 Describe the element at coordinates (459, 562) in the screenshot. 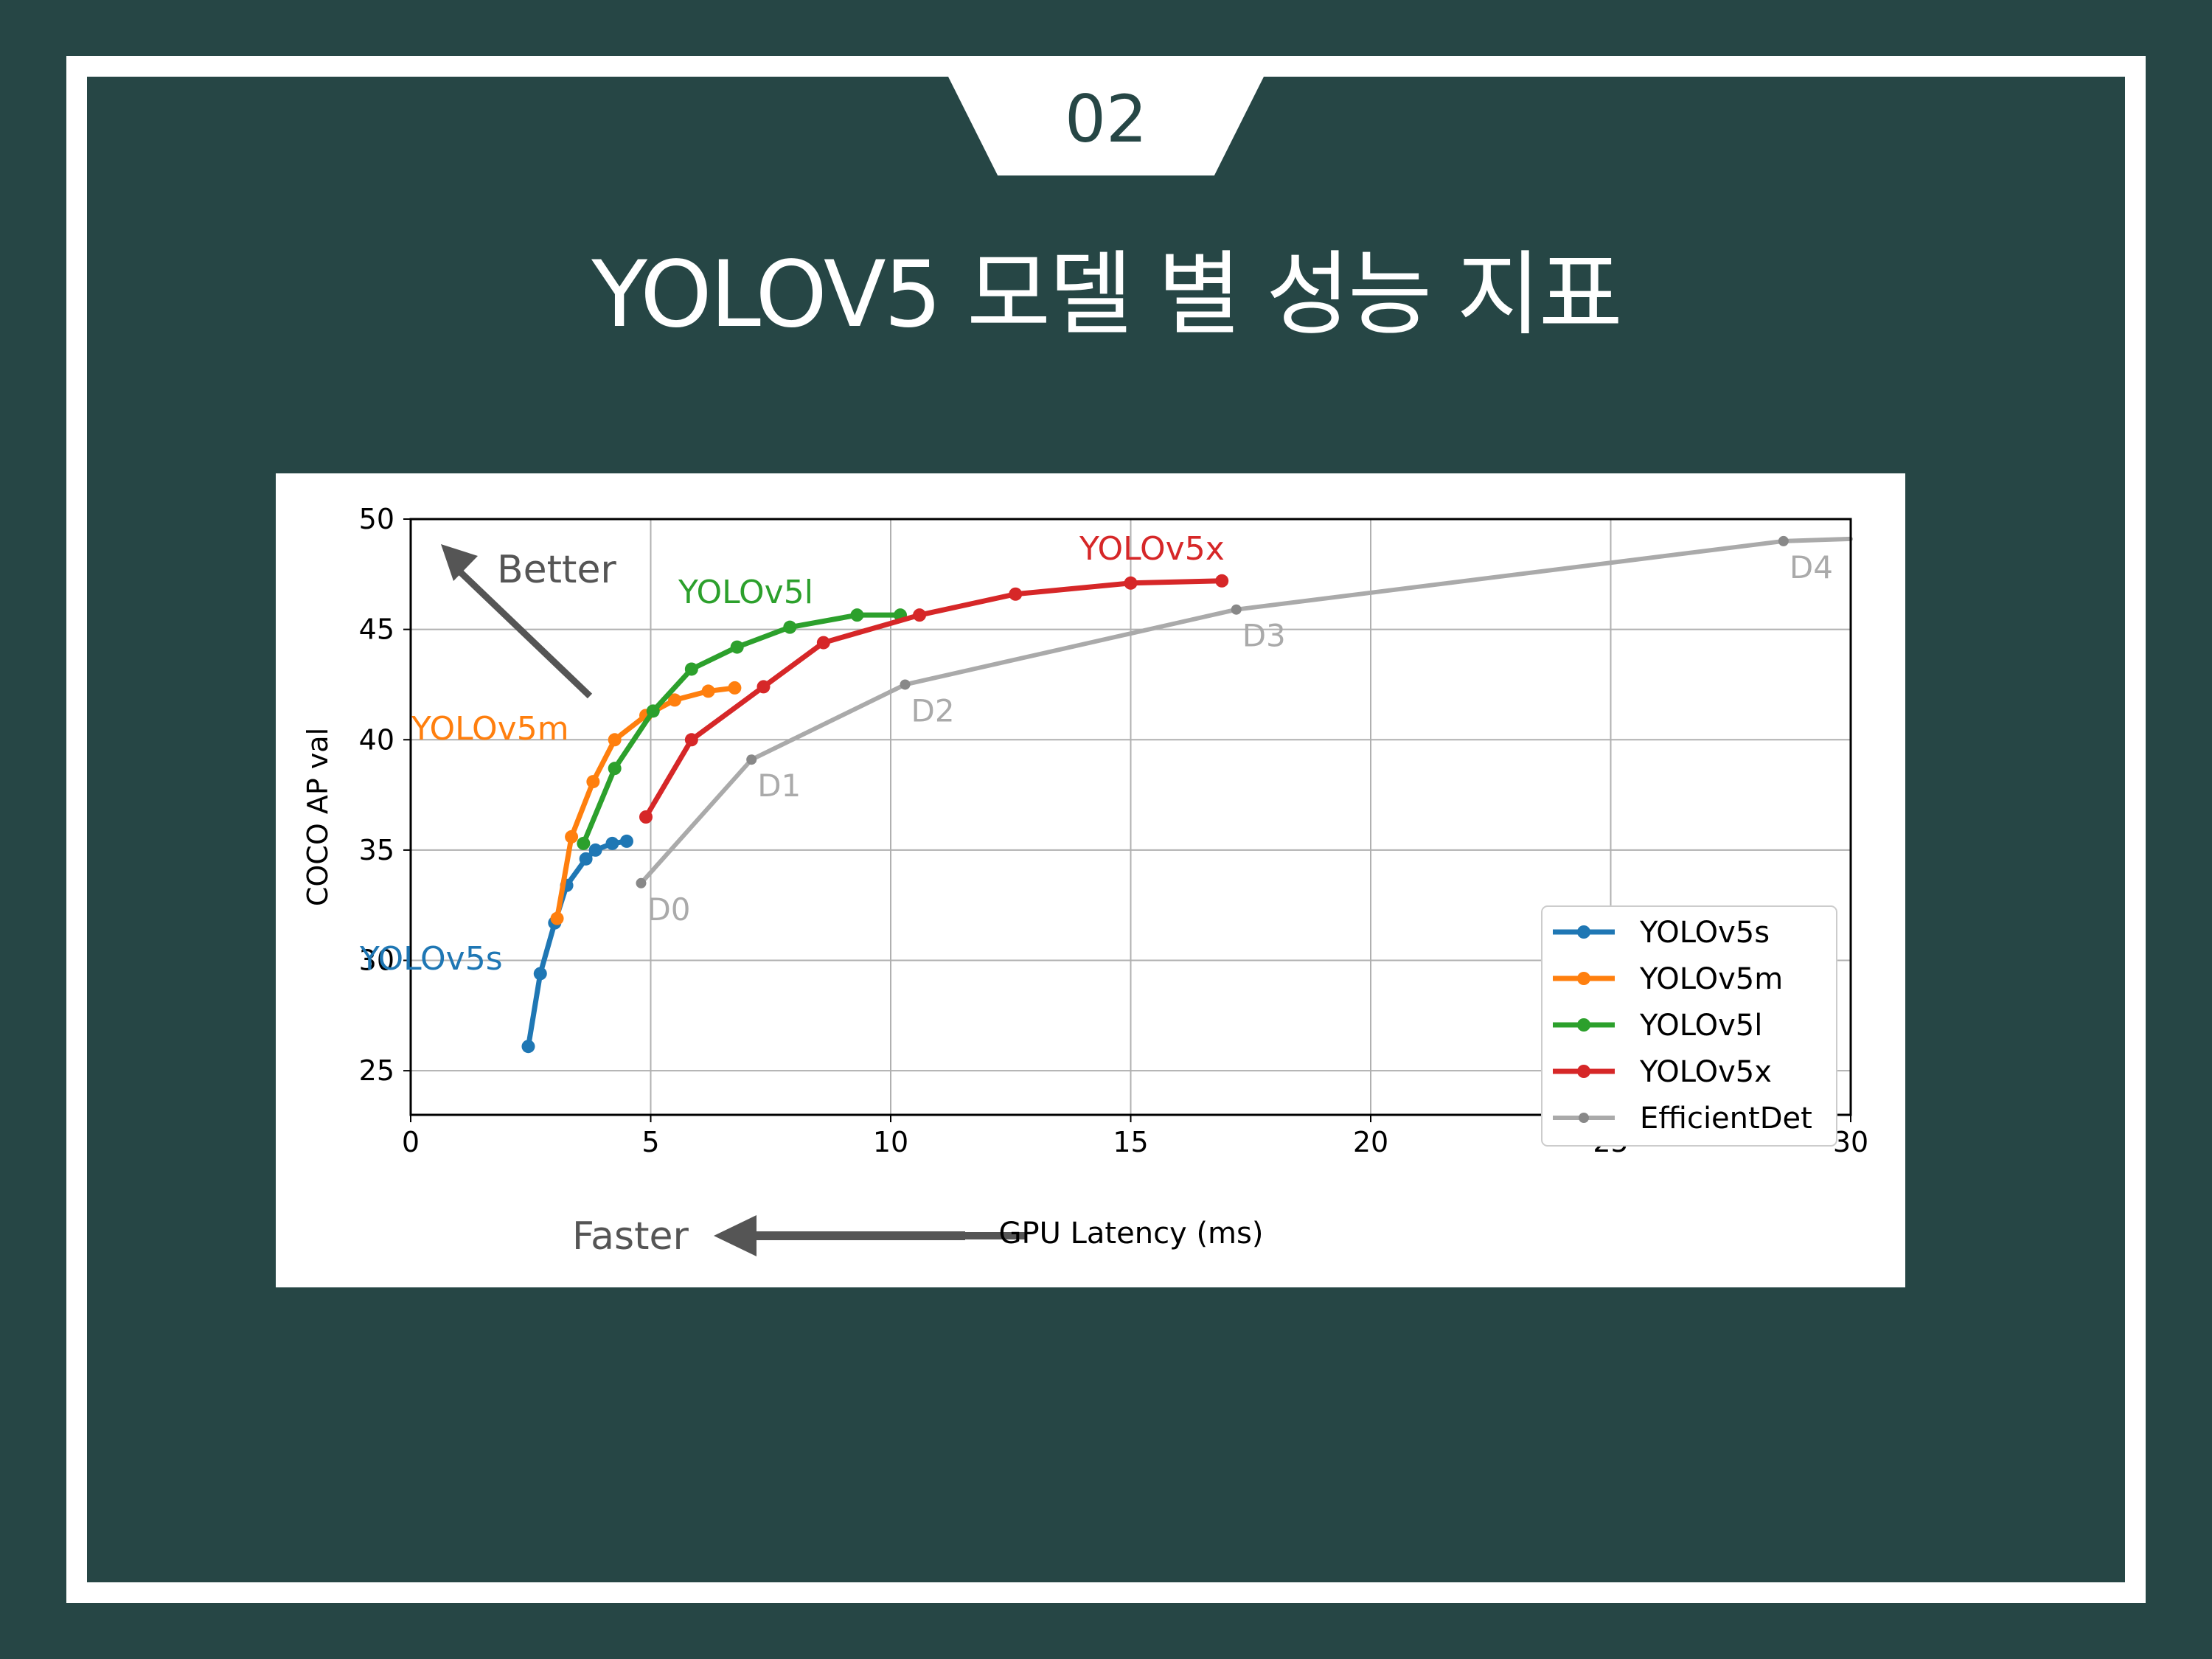

I see `better-arrow-head` at that location.